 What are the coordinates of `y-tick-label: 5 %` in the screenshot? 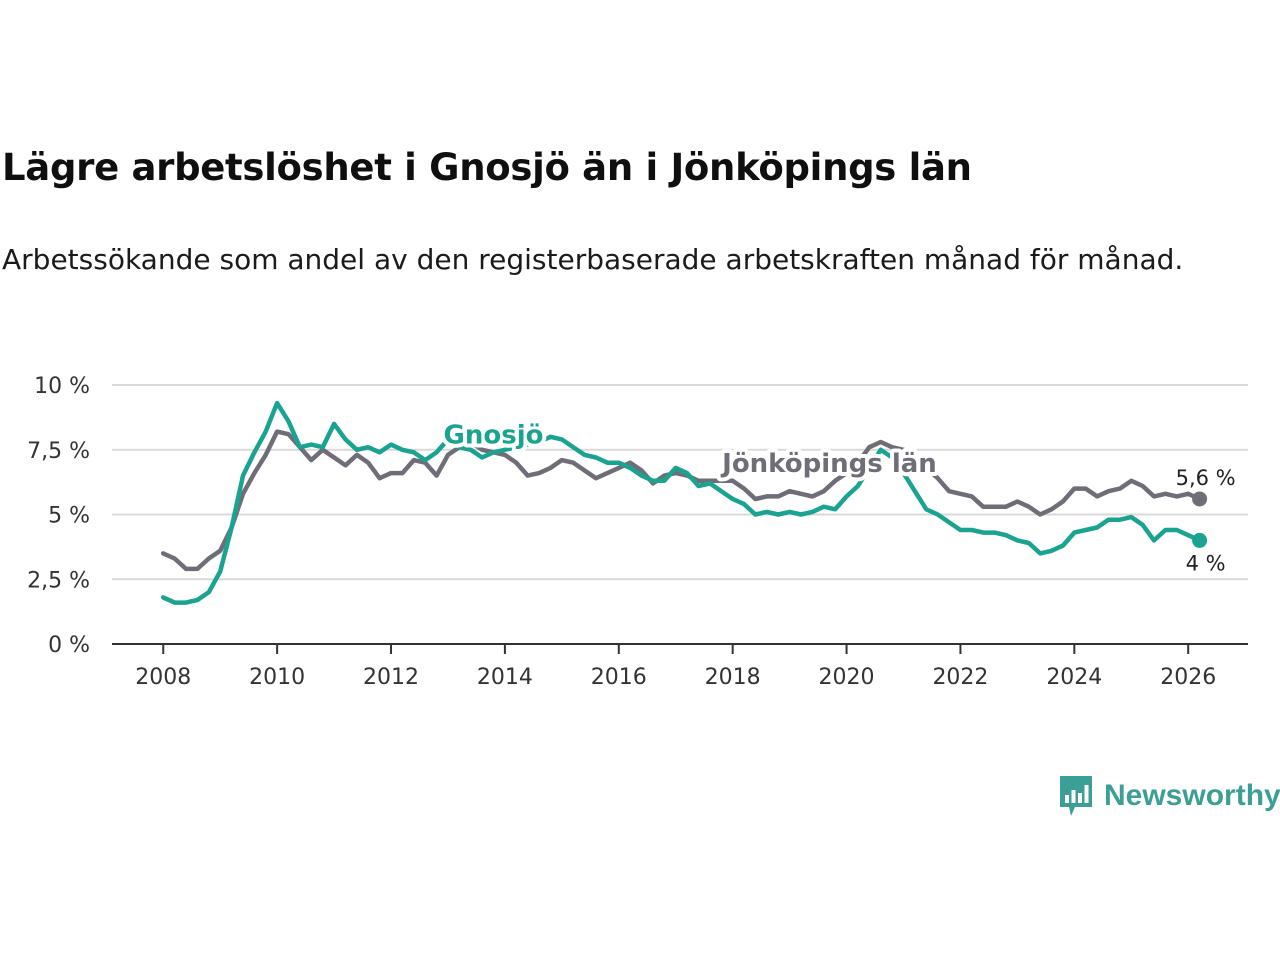 It's located at (69, 516).